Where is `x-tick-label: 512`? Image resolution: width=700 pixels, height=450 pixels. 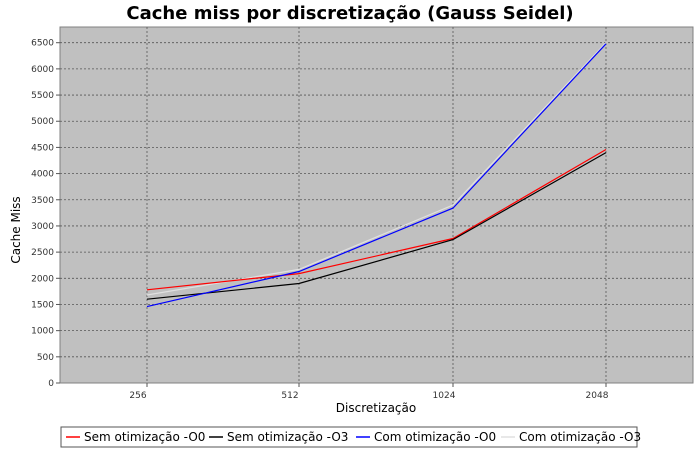 x-tick-label: 512 is located at coordinates (289, 396).